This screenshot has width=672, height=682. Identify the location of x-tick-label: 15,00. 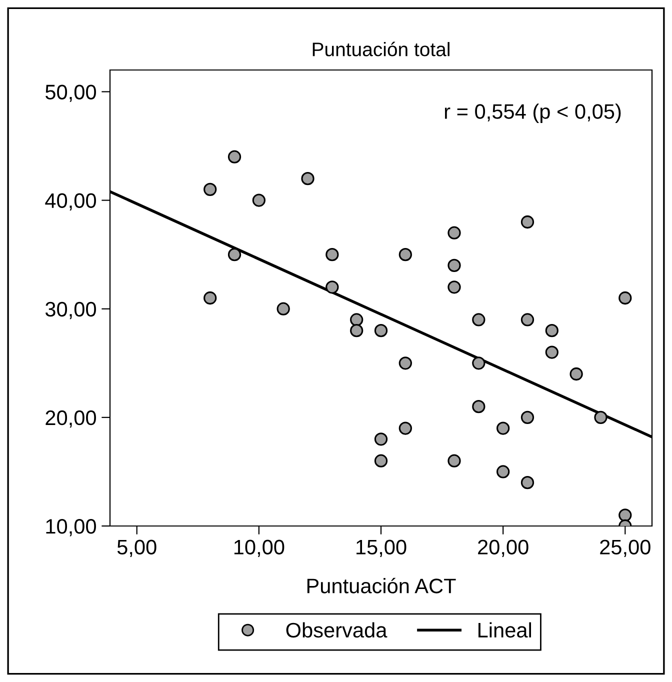
(381, 548).